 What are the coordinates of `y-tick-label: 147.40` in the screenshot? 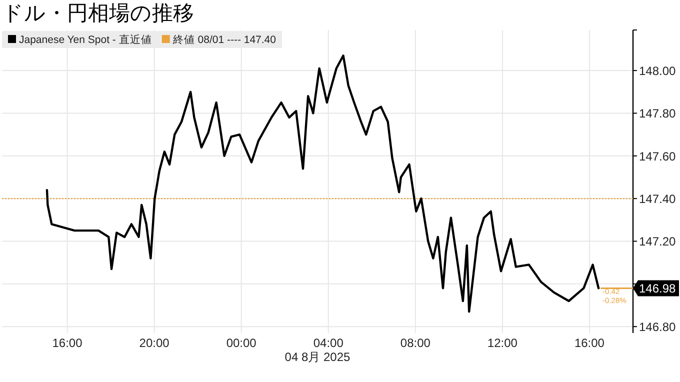 It's located at (657, 199).